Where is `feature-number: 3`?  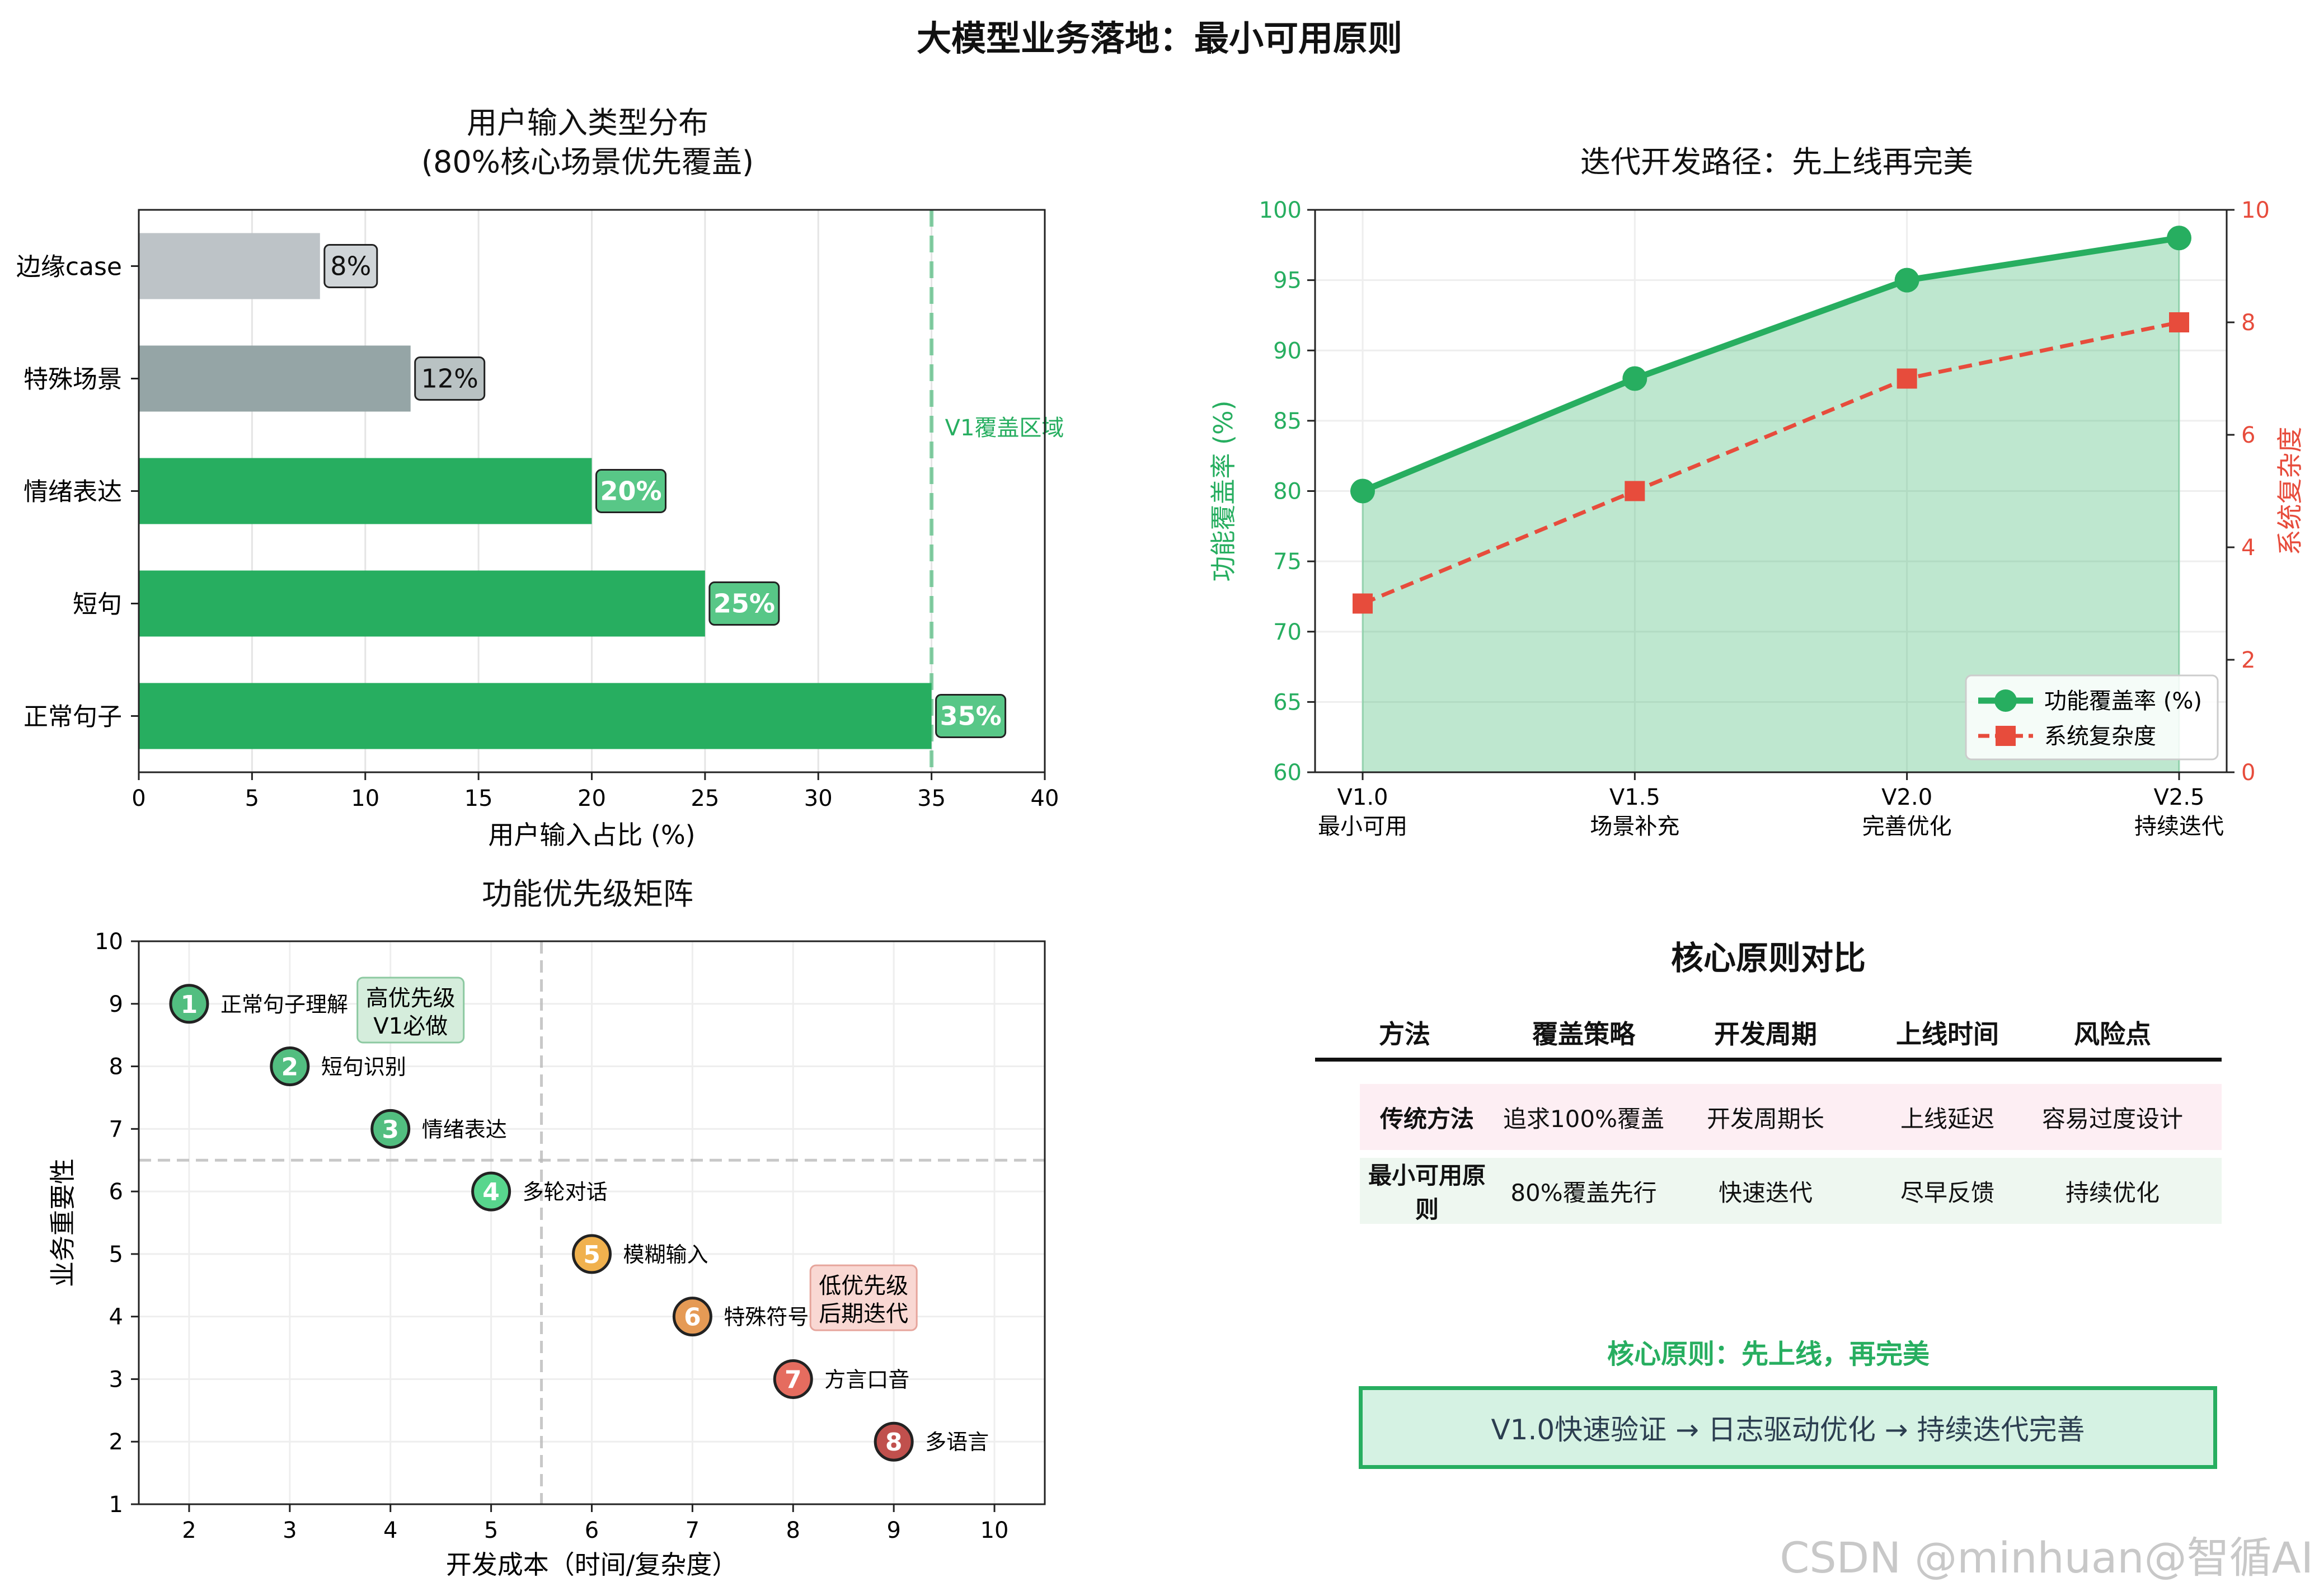
feature-number: 3 is located at coordinates (390, 1129).